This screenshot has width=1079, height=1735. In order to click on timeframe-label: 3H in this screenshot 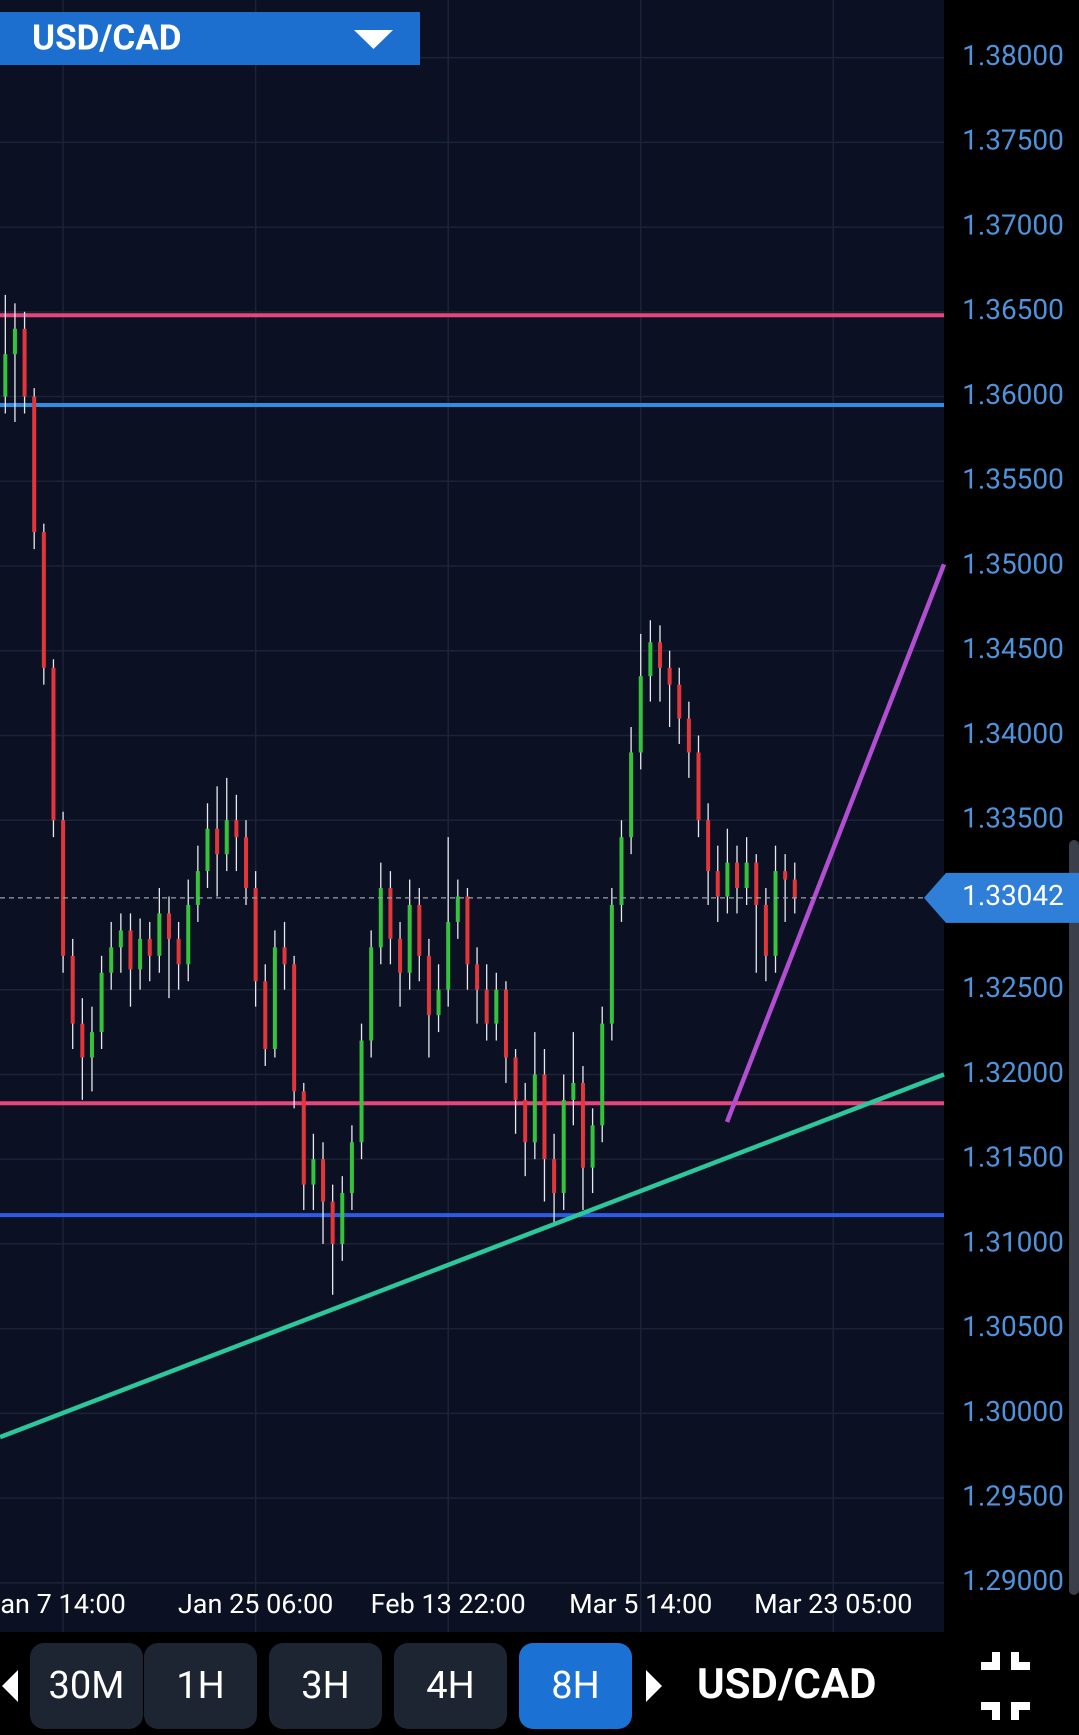, I will do `click(325, 1686)`.